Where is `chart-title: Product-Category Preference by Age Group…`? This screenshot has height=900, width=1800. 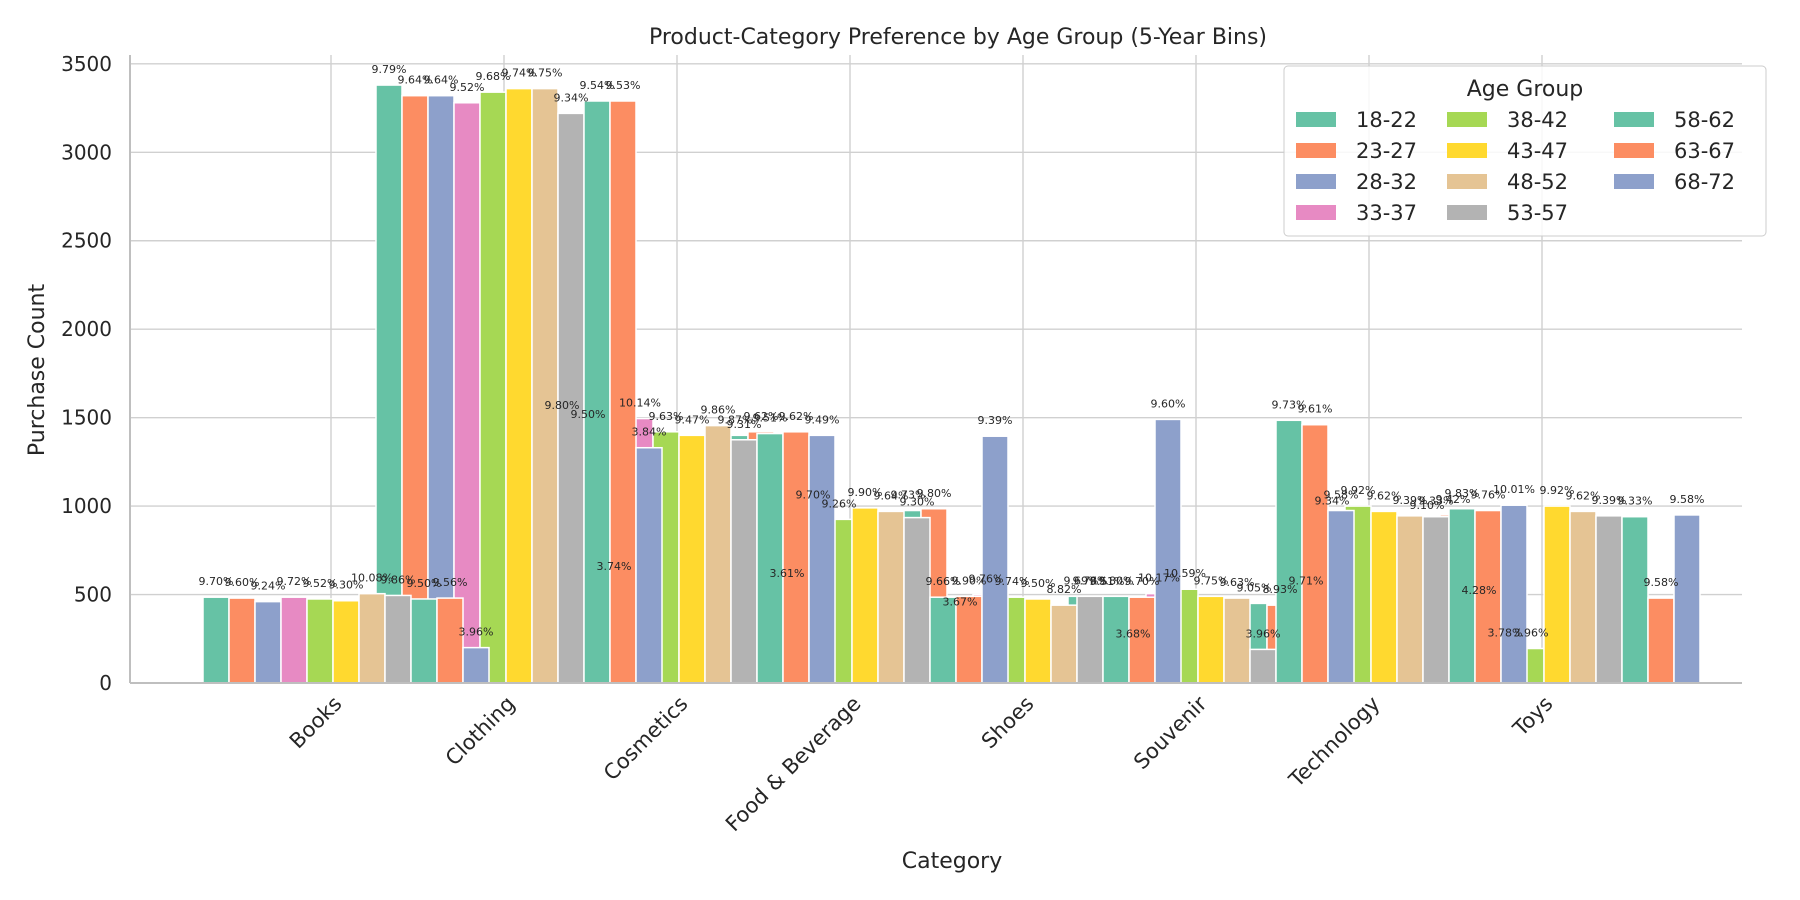
chart-title: Product-Category Preference by Age Group… is located at coordinates (958, 37).